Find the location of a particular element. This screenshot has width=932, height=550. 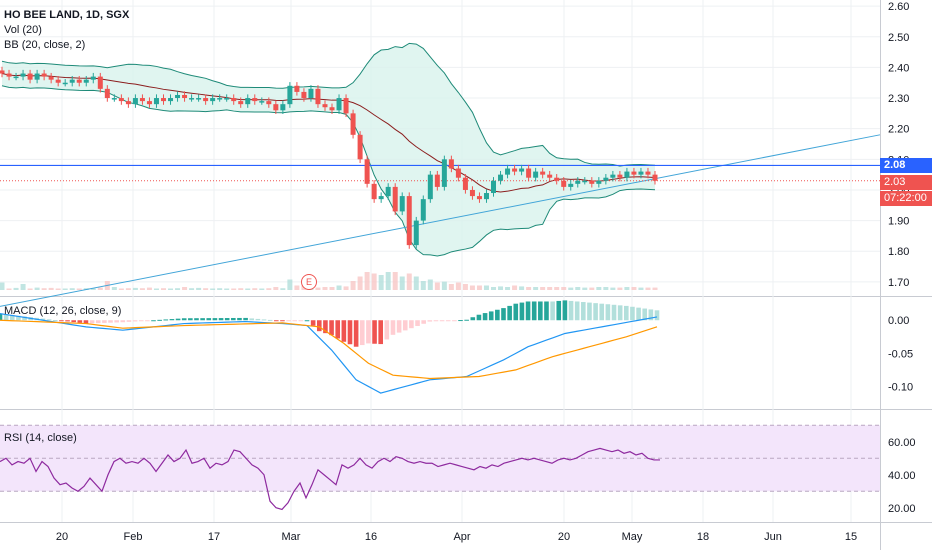

price-axis-label: 1.70 is located at coordinates (898, 283).